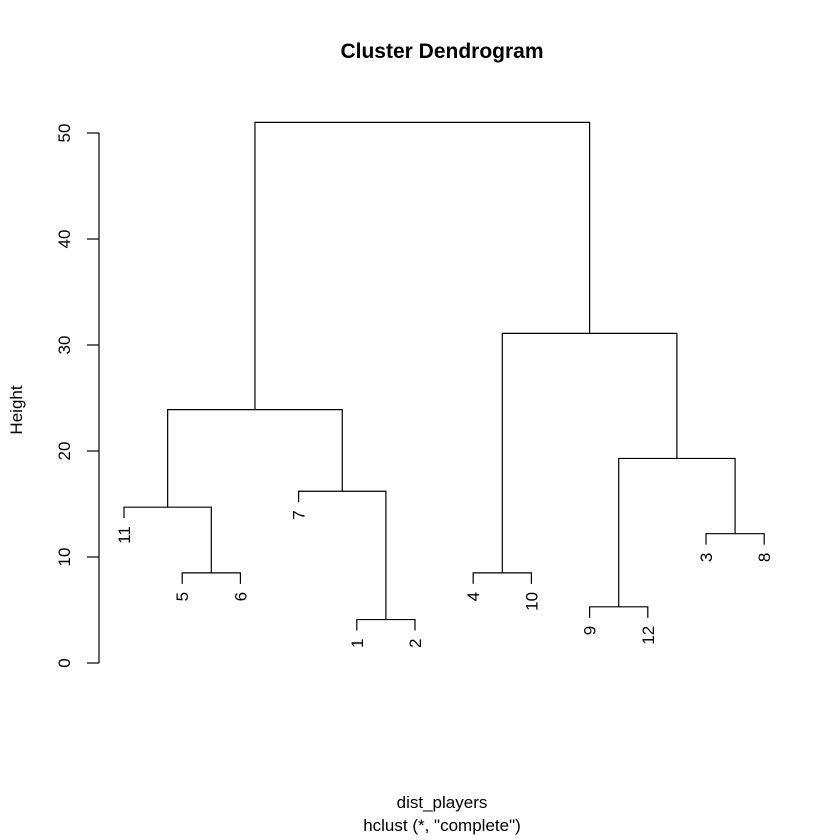 This screenshot has height=840, width=840. What do you see at coordinates (64, 557) in the screenshot?
I see `y-tick-label: 10` at bounding box center [64, 557].